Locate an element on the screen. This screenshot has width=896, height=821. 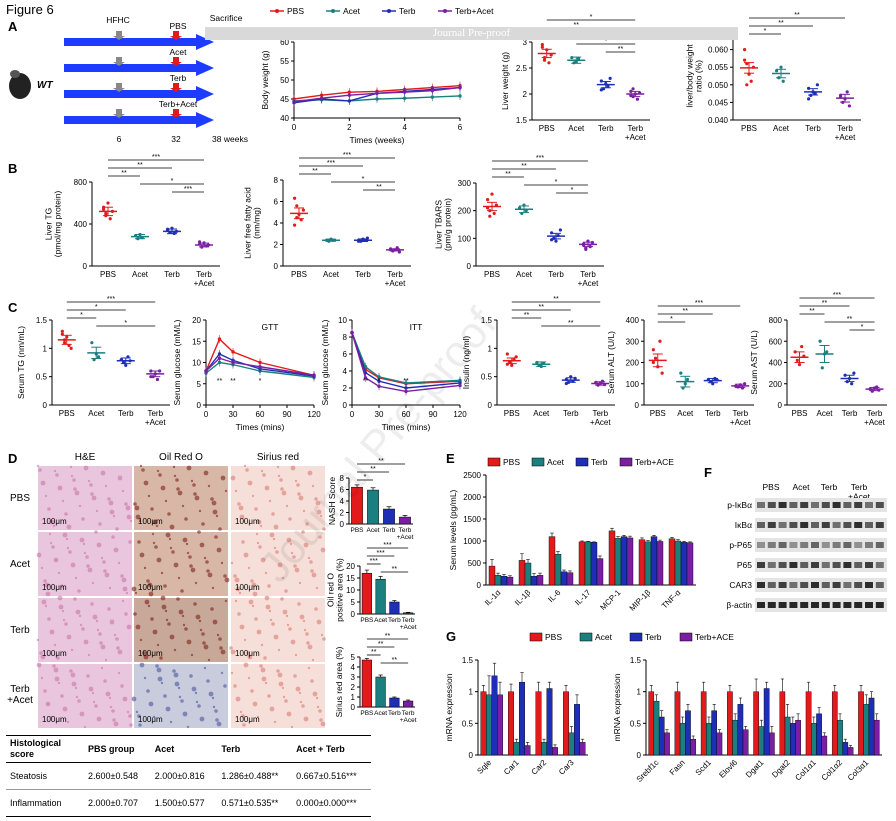
x-tick-label: PBS is located at coordinates (547, 128).